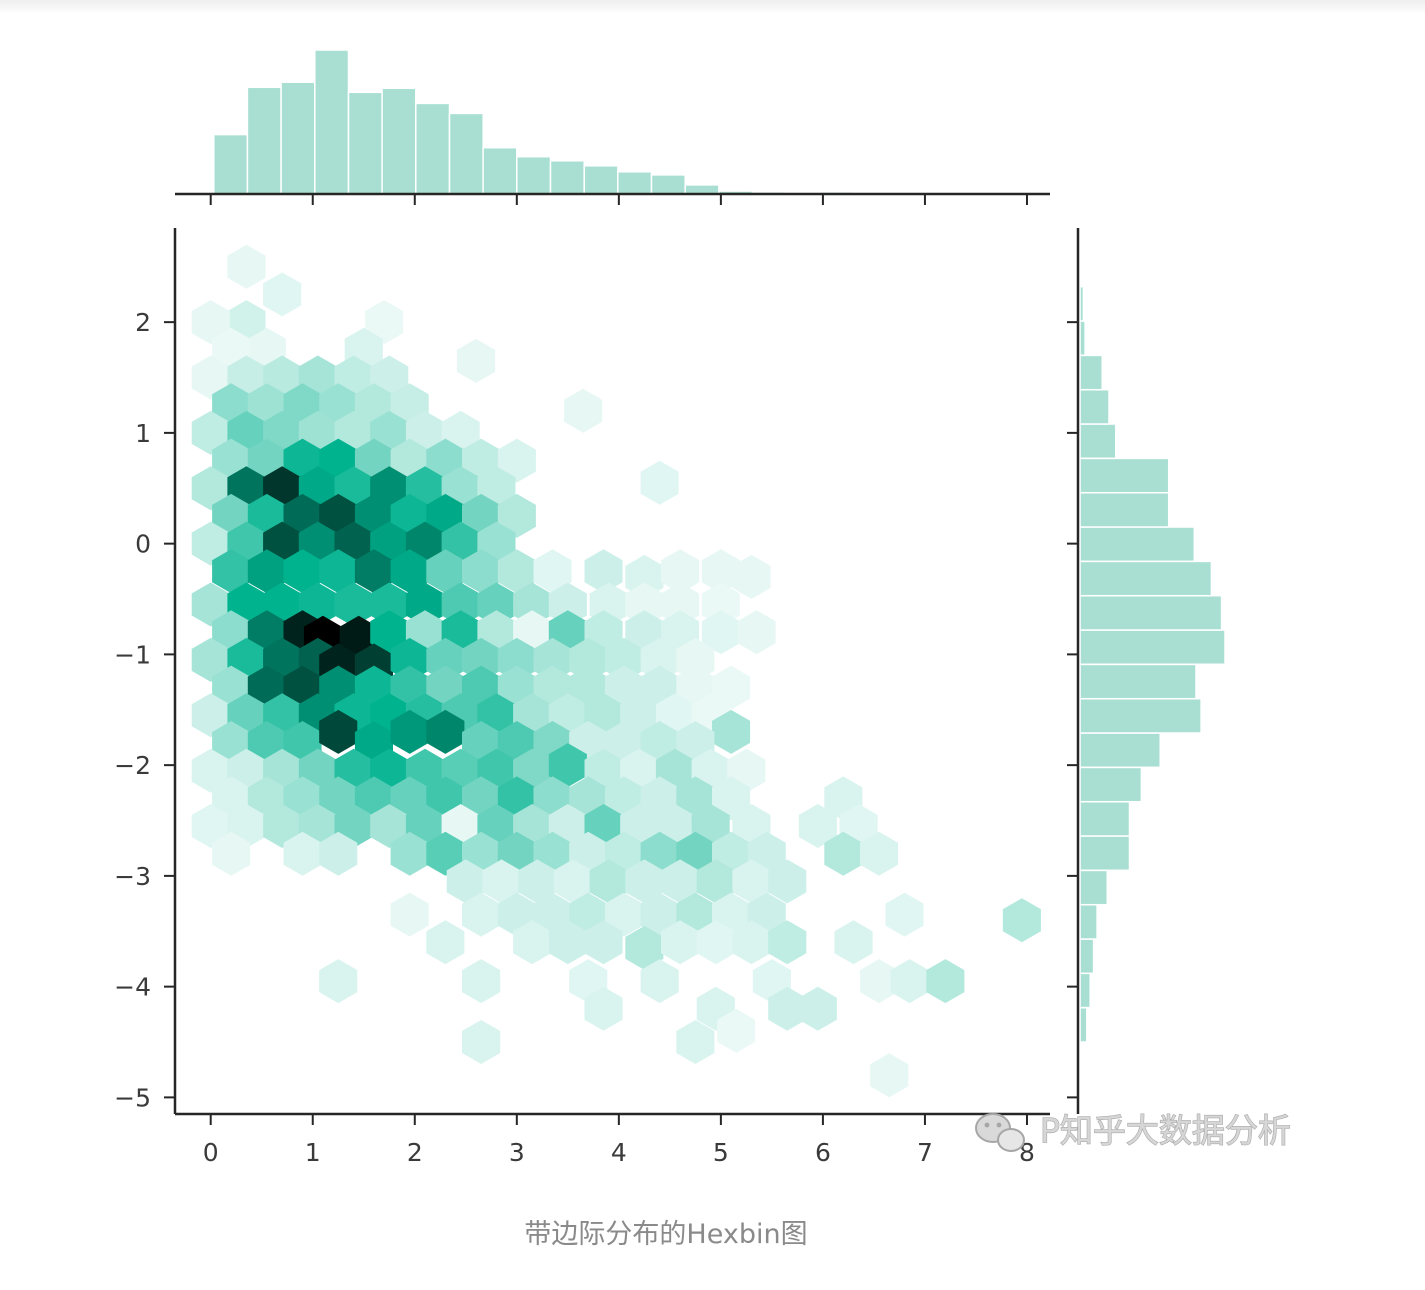  What do you see at coordinates (712, 7) in the screenshot?
I see `page-top-shade` at bounding box center [712, 7].